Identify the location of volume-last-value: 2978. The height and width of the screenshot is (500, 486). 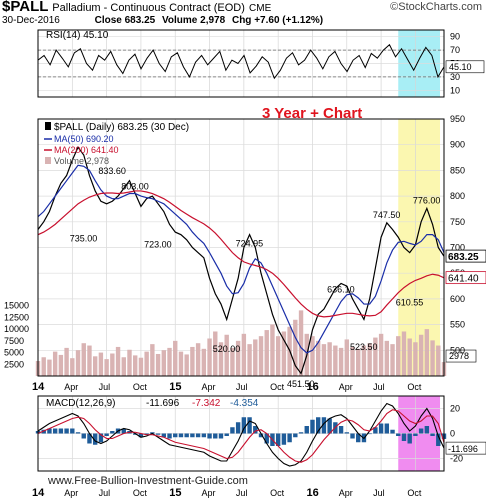
(459, 356).